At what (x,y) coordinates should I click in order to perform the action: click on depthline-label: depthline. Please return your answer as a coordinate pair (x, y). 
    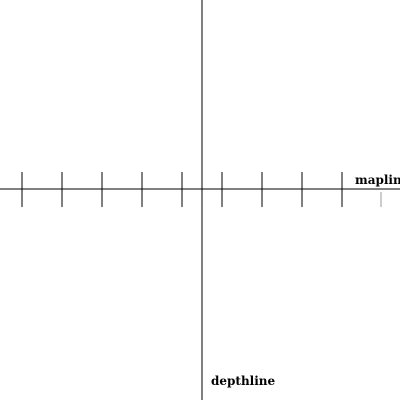
    Looking at the image, I should click on (243, 381).